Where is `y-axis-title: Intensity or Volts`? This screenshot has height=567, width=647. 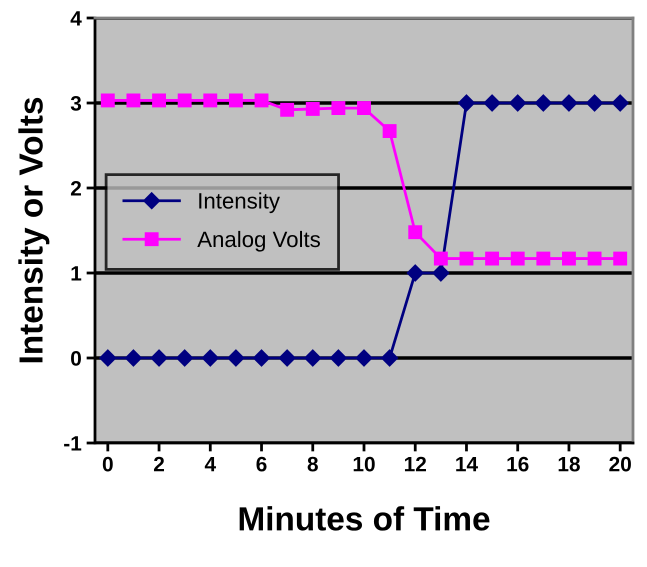
y-axis-title: Intensity or Volts is located at coordinates (34, 230).